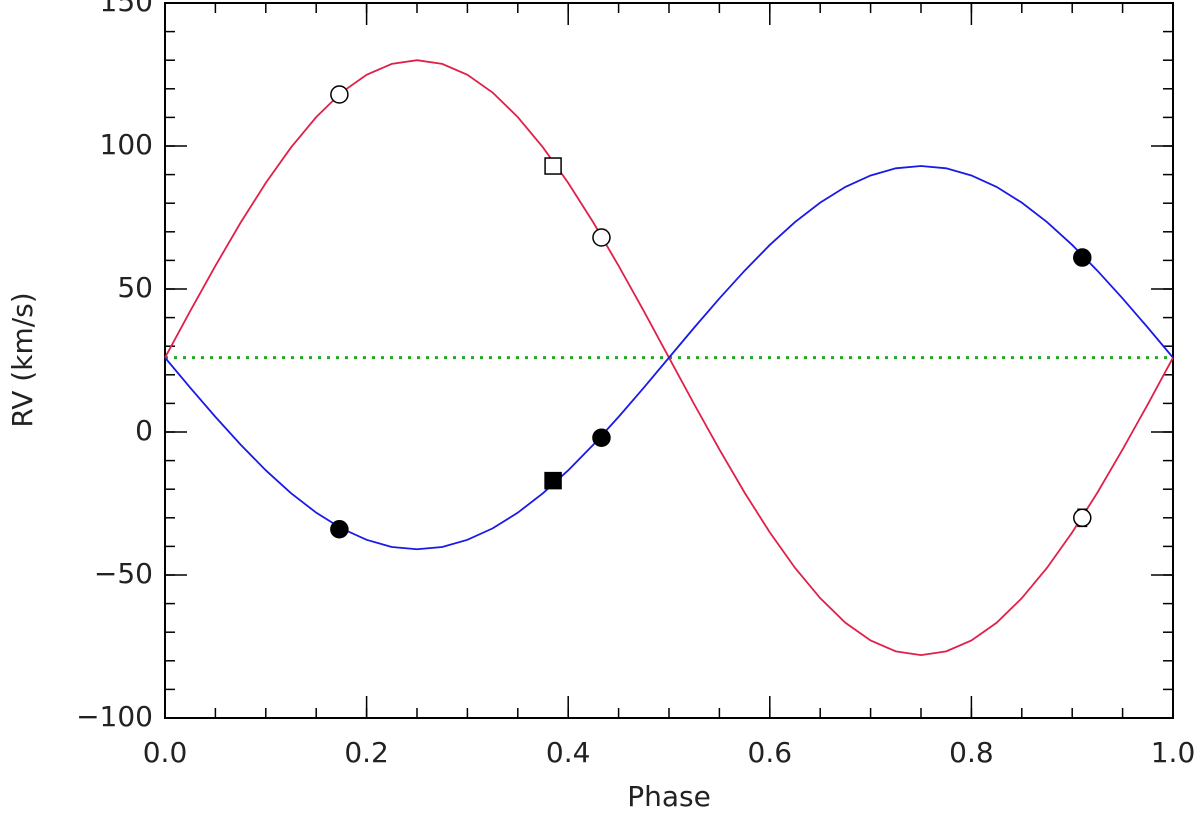  What do you see at coordinates (568, 752) in the screenshot?
I see `x-tick-label: 0.4` at bounding box center [568, 752].